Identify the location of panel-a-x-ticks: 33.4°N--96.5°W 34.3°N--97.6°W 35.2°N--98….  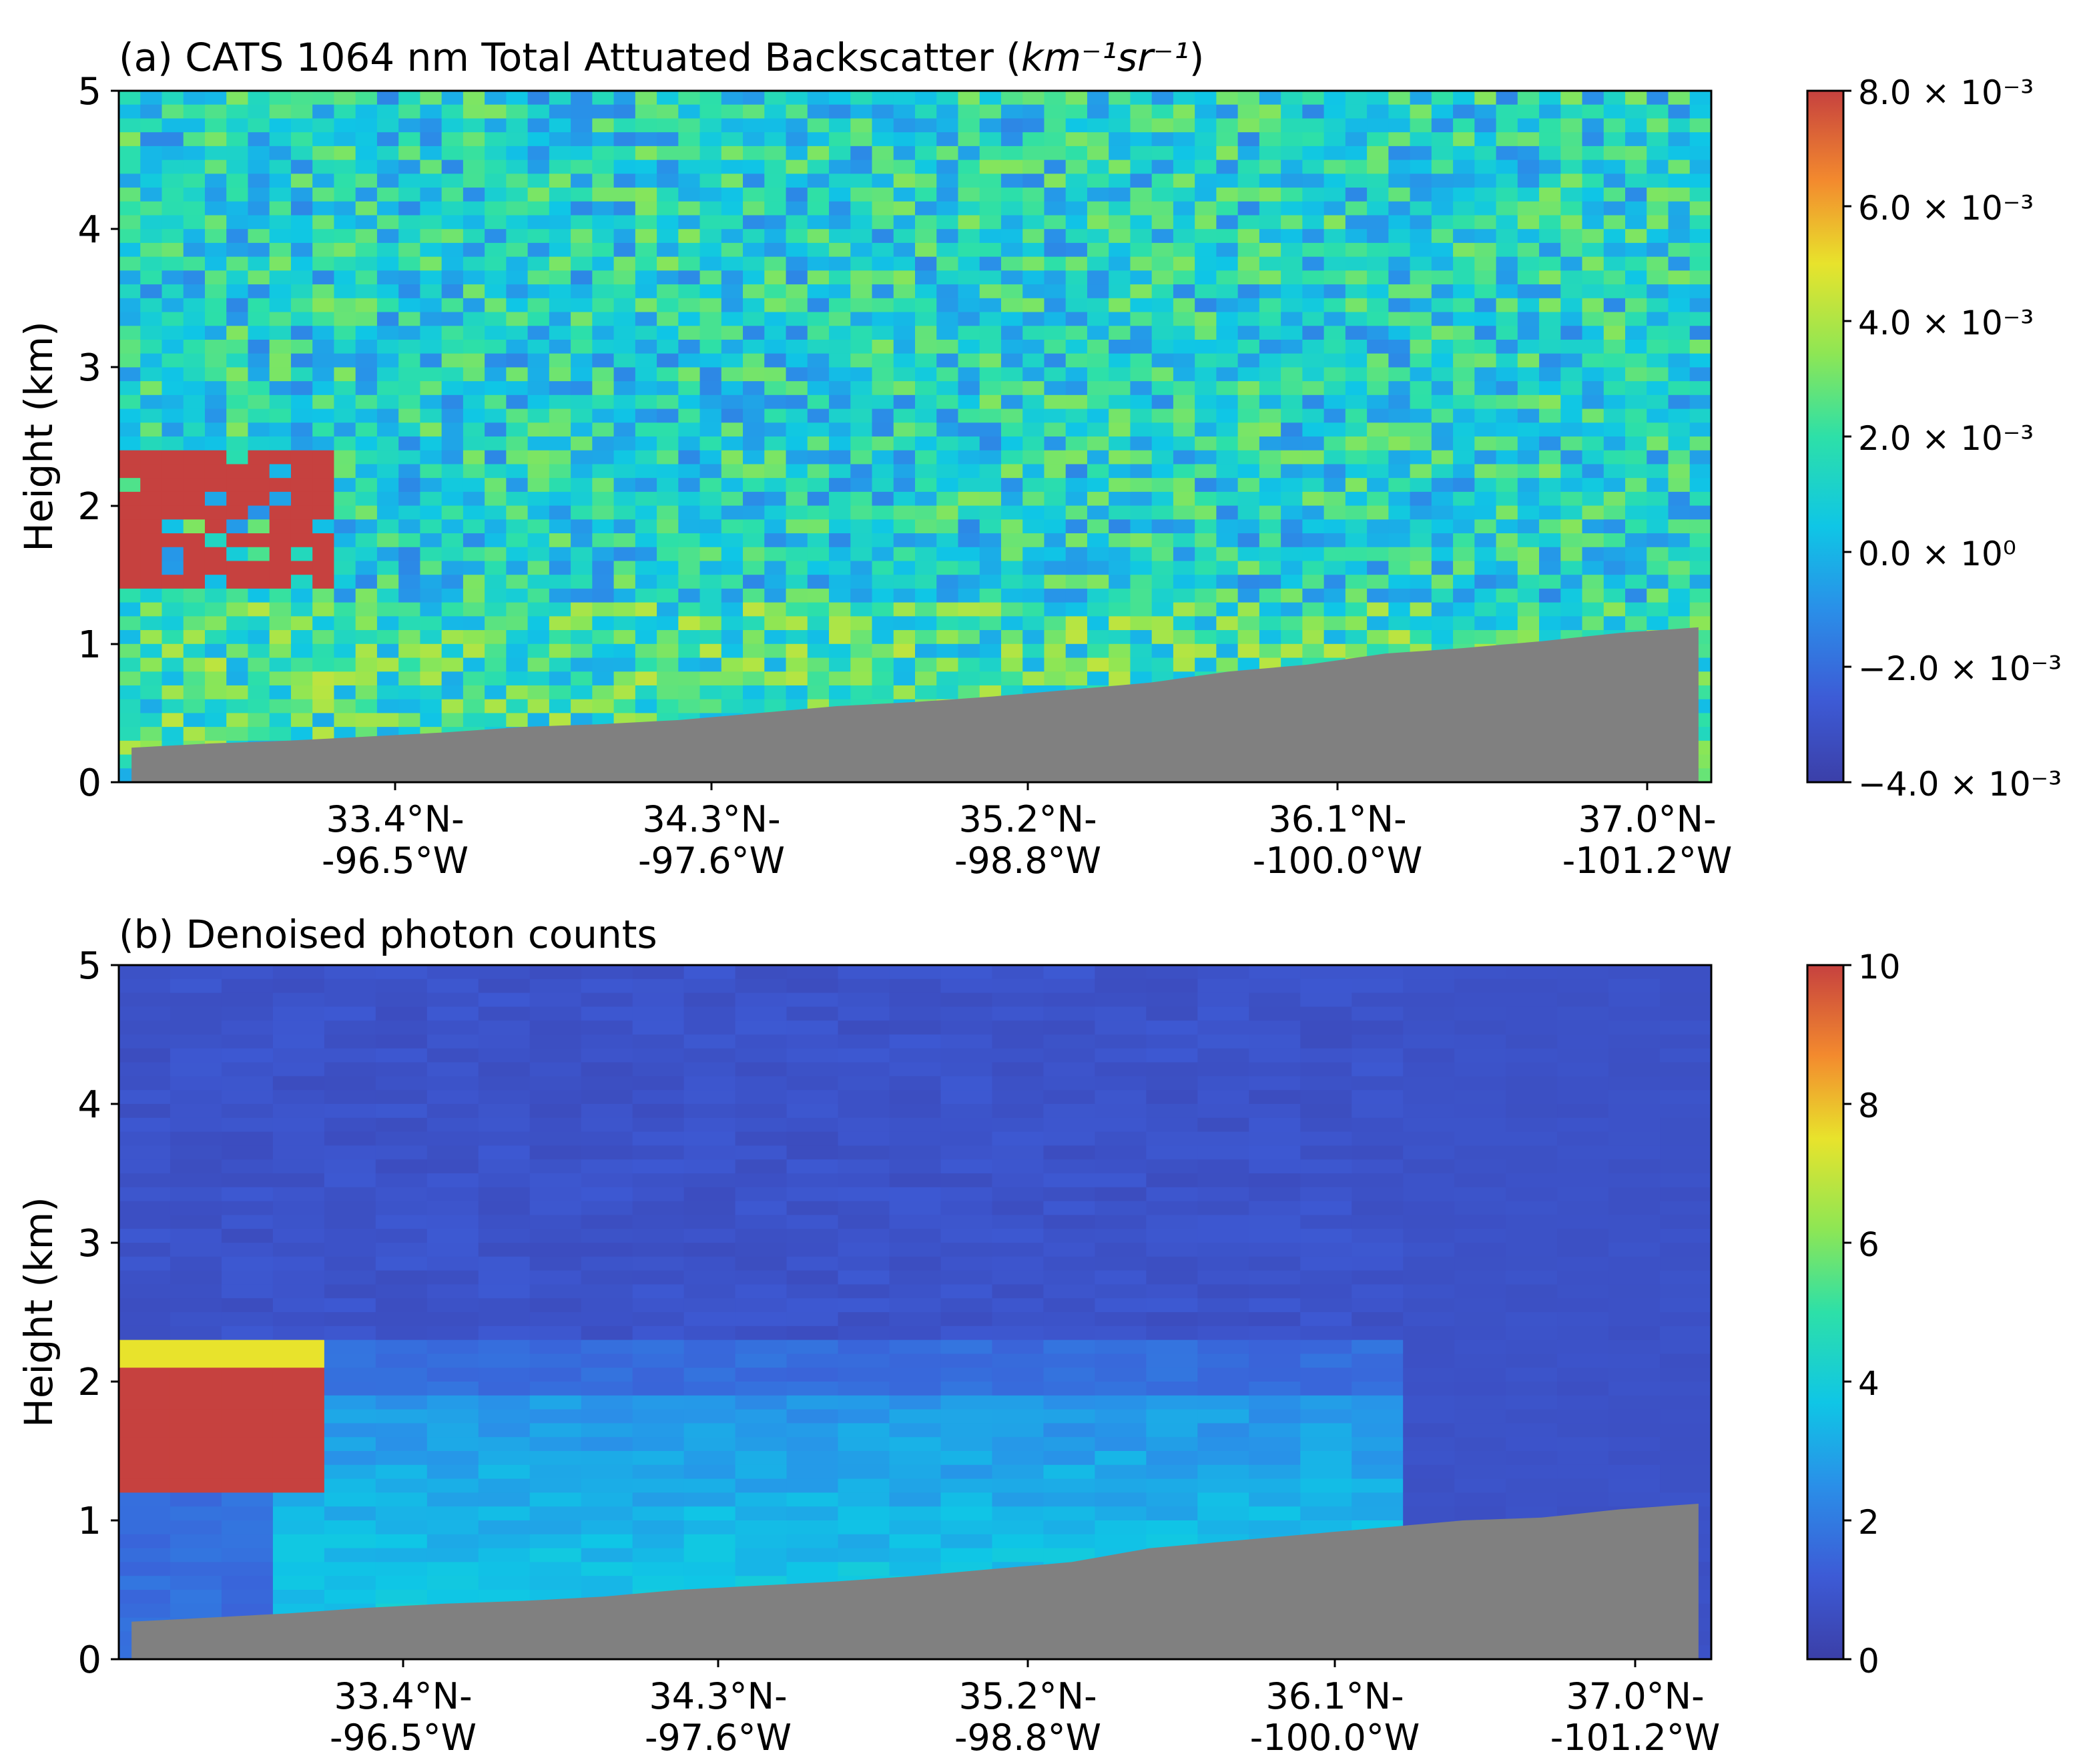
(1027, 832).